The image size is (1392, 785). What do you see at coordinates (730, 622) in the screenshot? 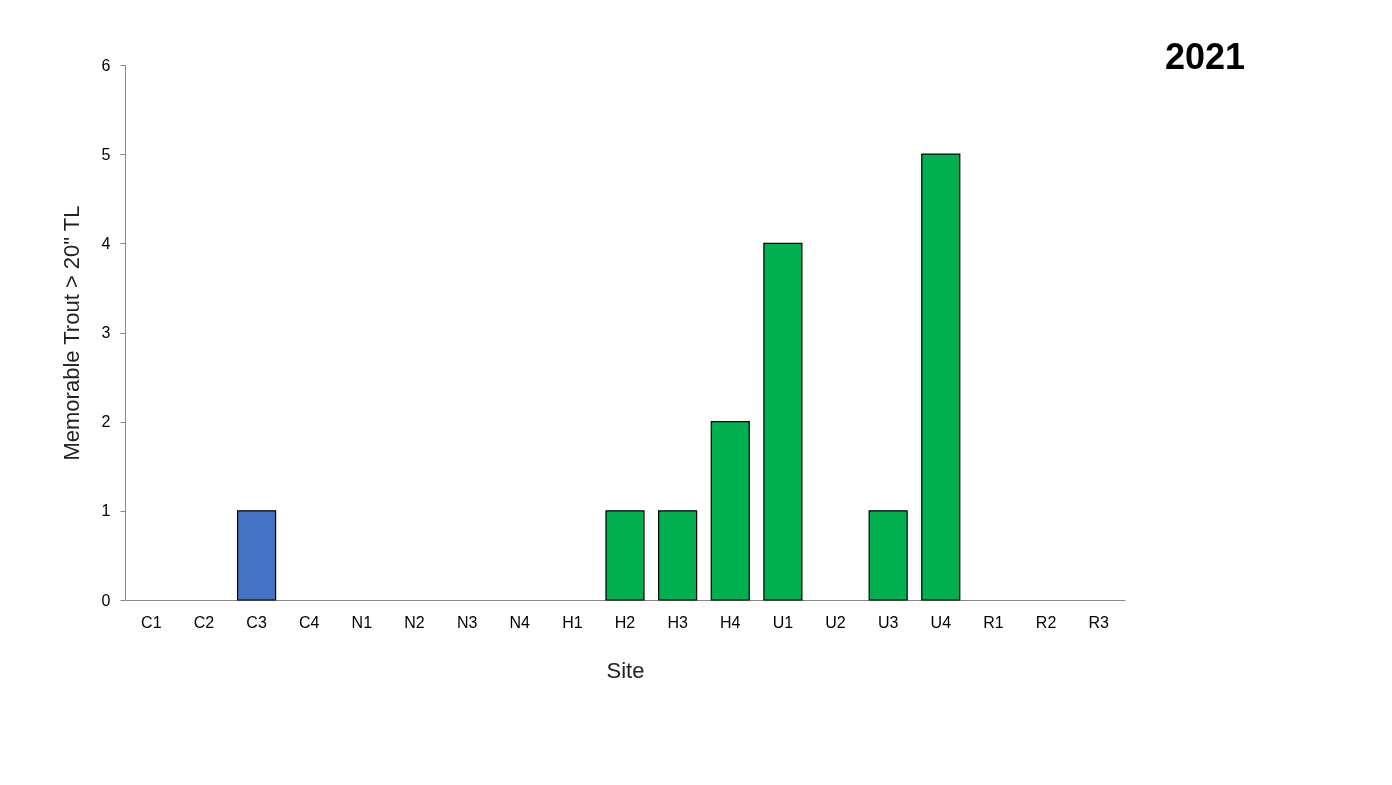
I see `x-tick-label: H4` at bounding box center [730, 622].